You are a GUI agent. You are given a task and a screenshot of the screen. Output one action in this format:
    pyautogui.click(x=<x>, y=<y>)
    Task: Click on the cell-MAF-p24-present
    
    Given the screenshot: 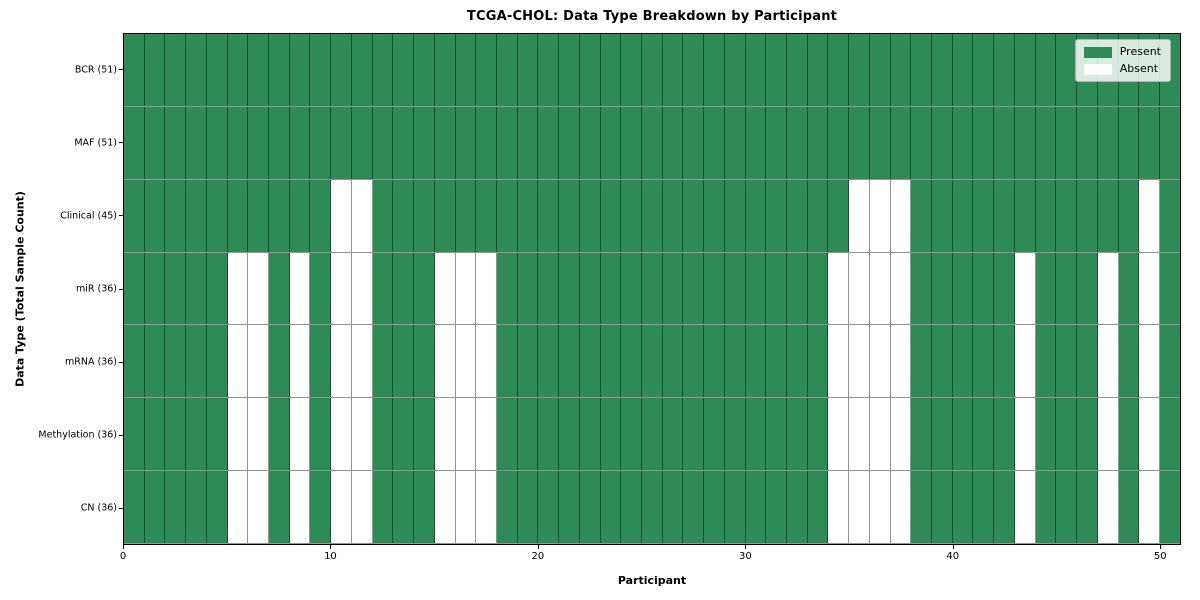 What is the action you would take?
    pyautogui.click(x=631, y=142)
    